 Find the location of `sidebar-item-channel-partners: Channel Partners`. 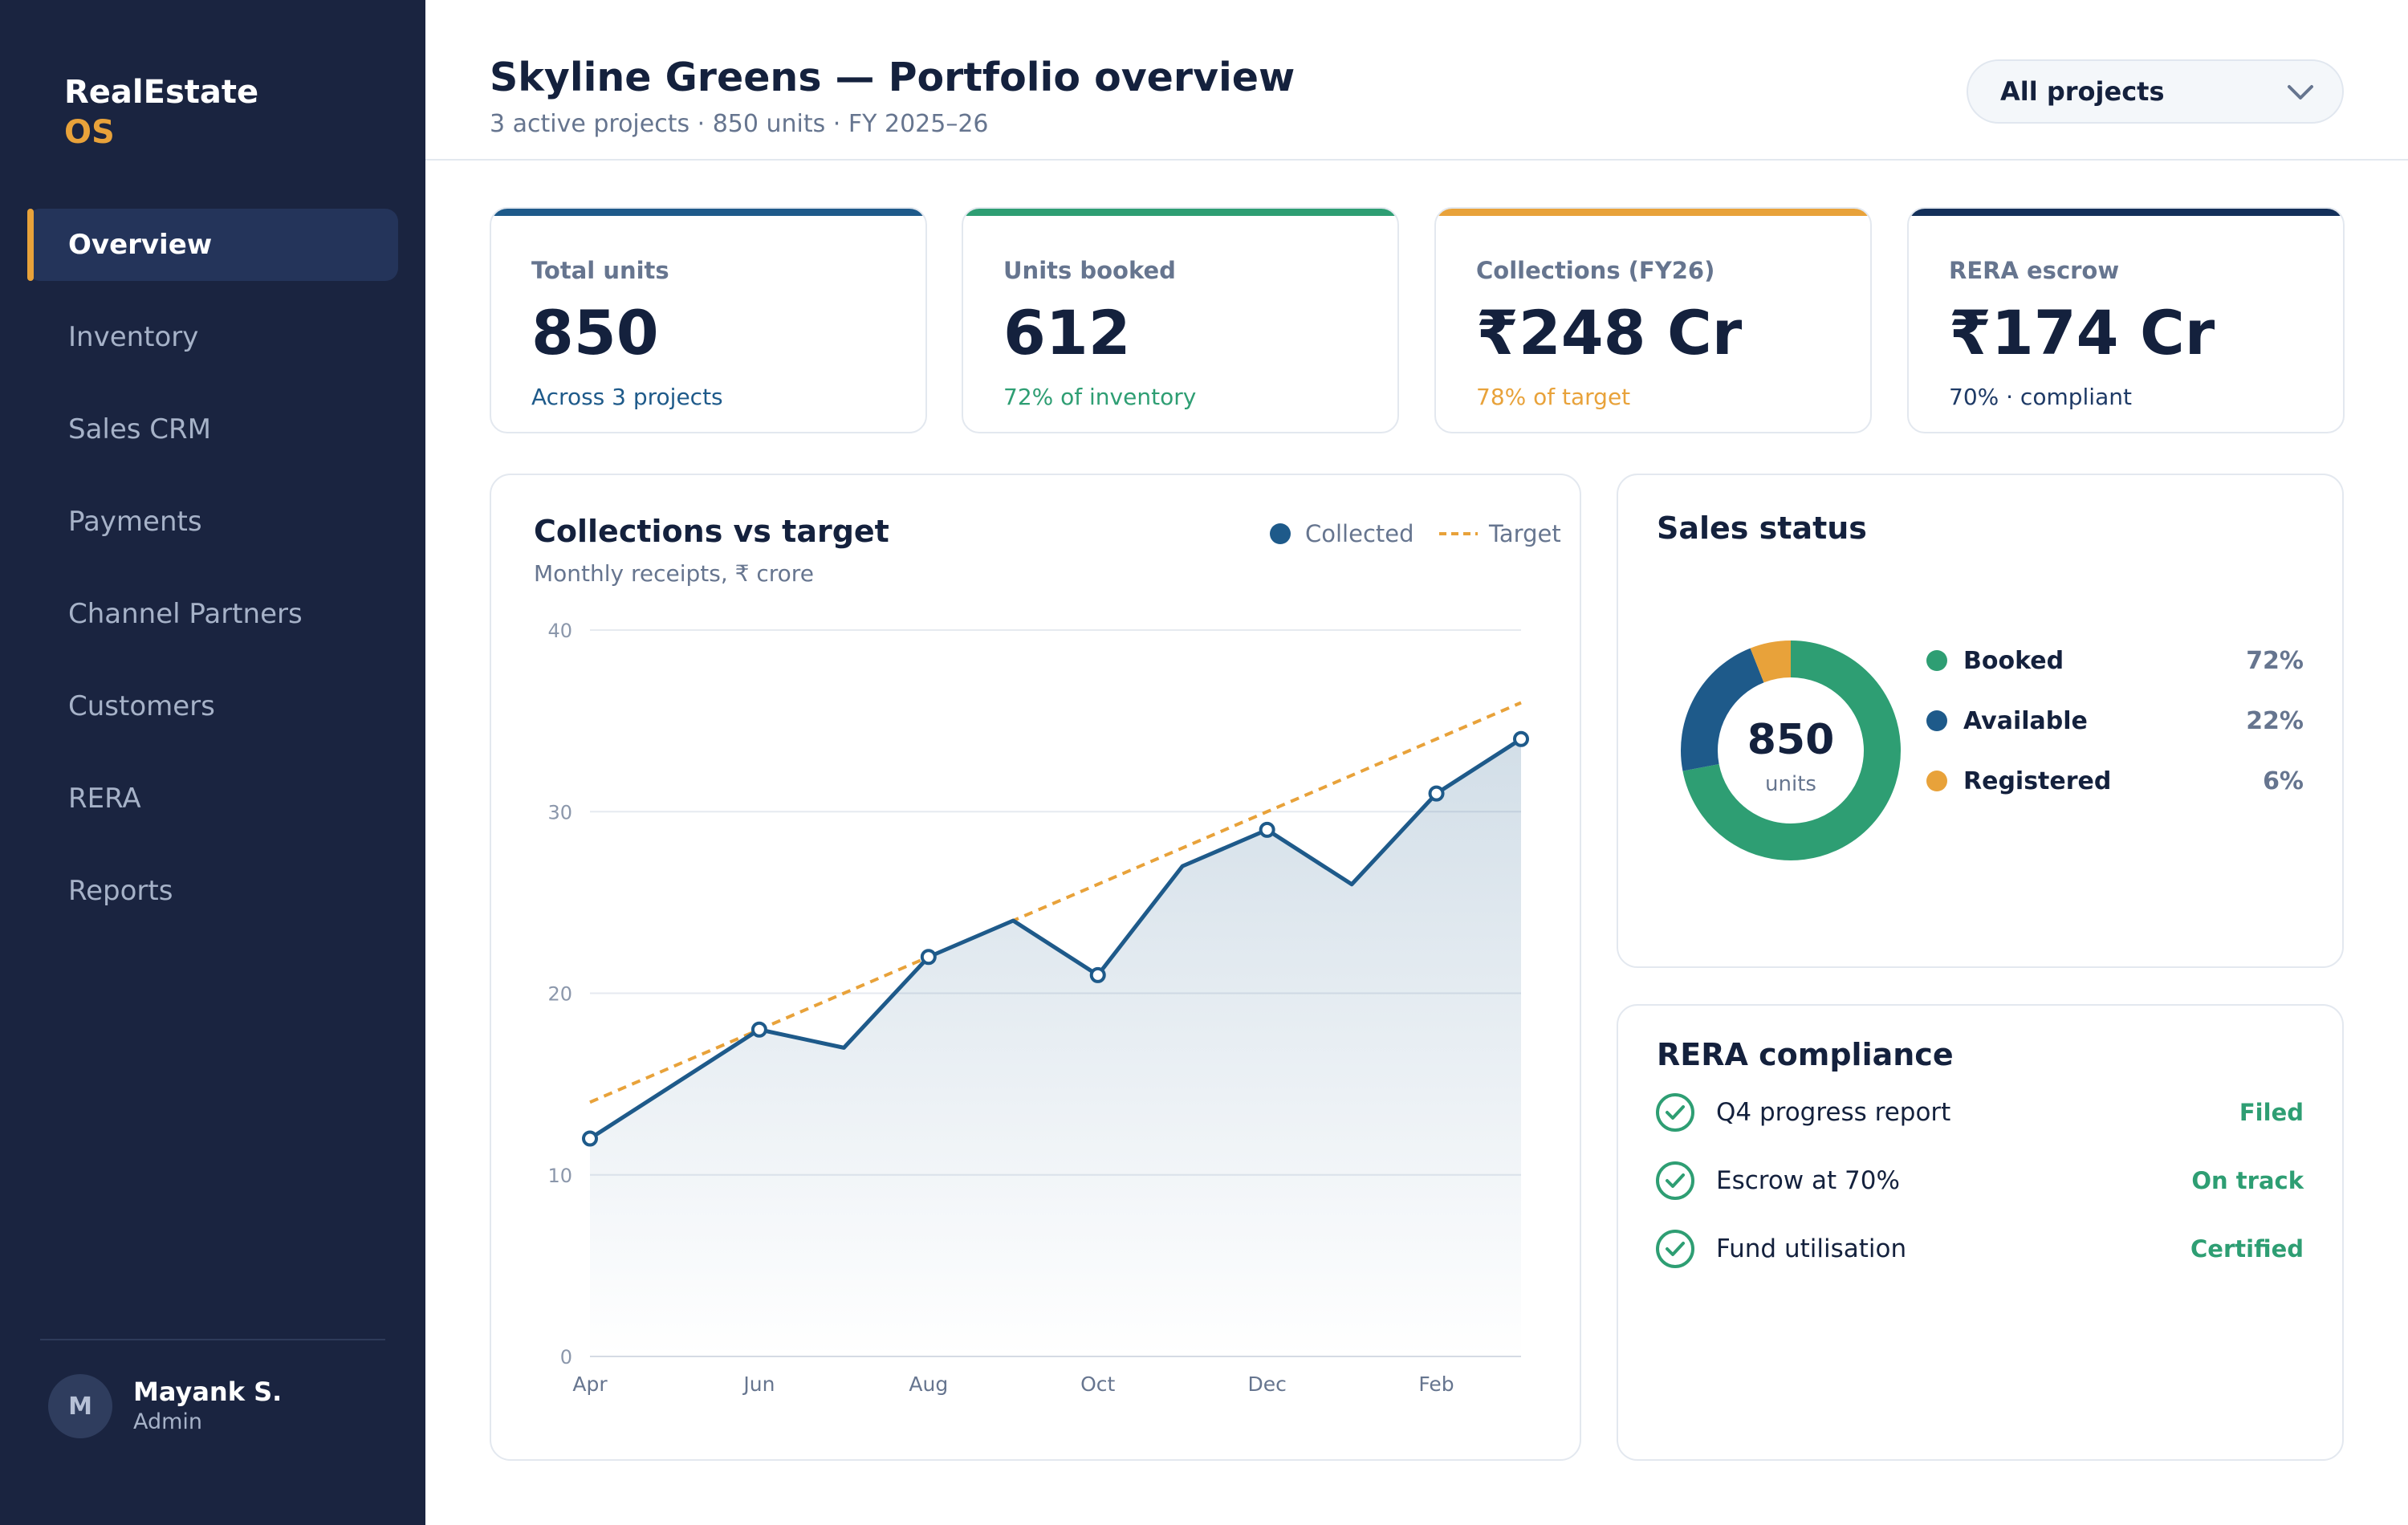

sidebar-item-channel-partners: Channel Partners is located at coordinates (185, 614).